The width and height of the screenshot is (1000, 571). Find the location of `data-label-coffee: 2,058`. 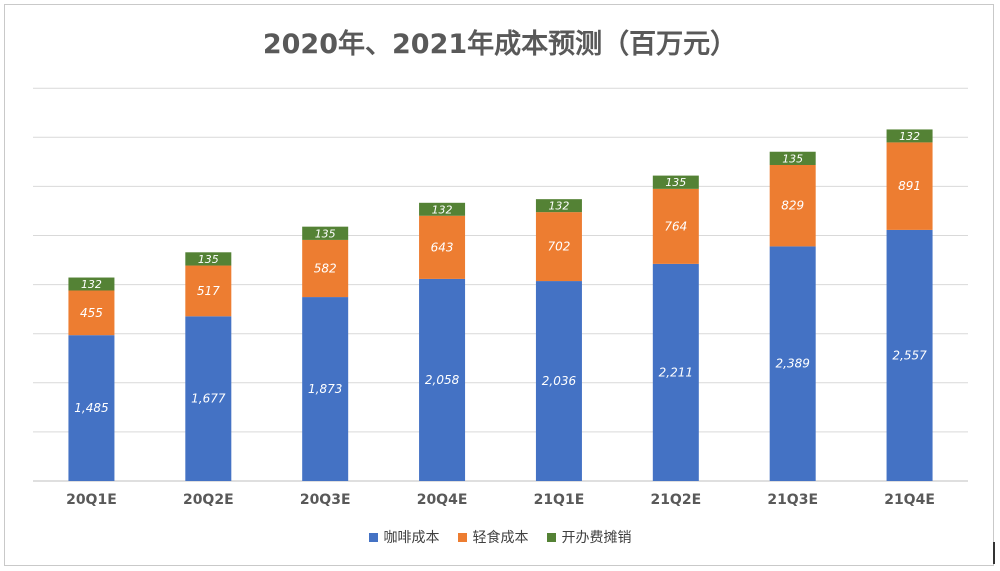

data-label-coffee: 2,058 is located at coordinates (442, 380).